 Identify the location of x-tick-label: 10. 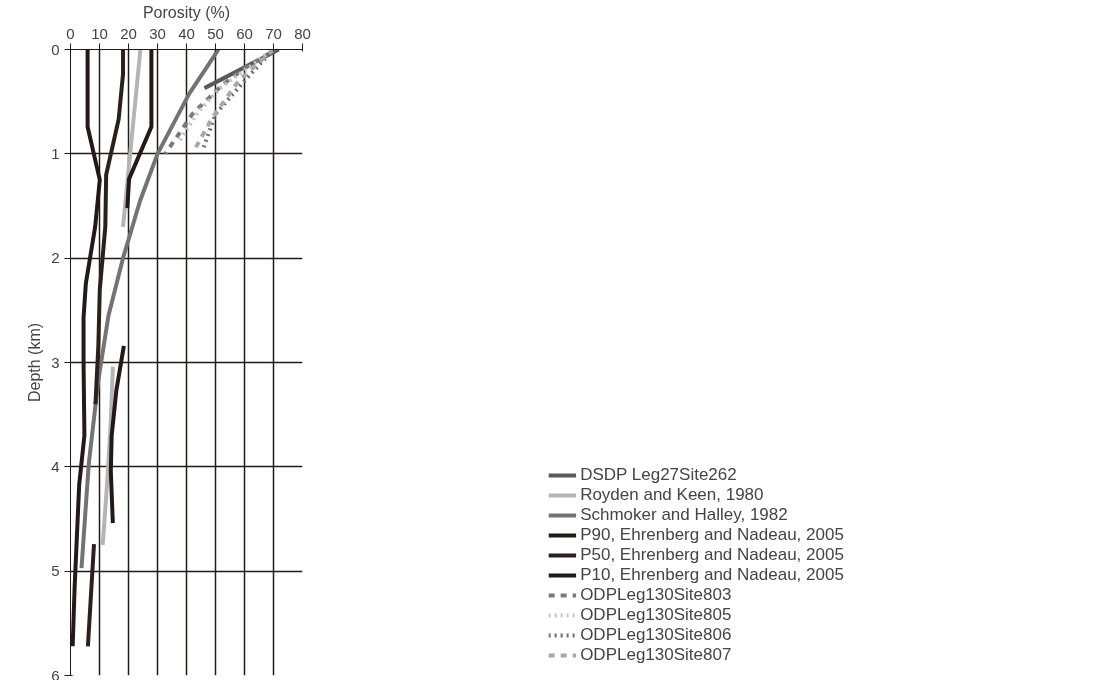
(99, 33).